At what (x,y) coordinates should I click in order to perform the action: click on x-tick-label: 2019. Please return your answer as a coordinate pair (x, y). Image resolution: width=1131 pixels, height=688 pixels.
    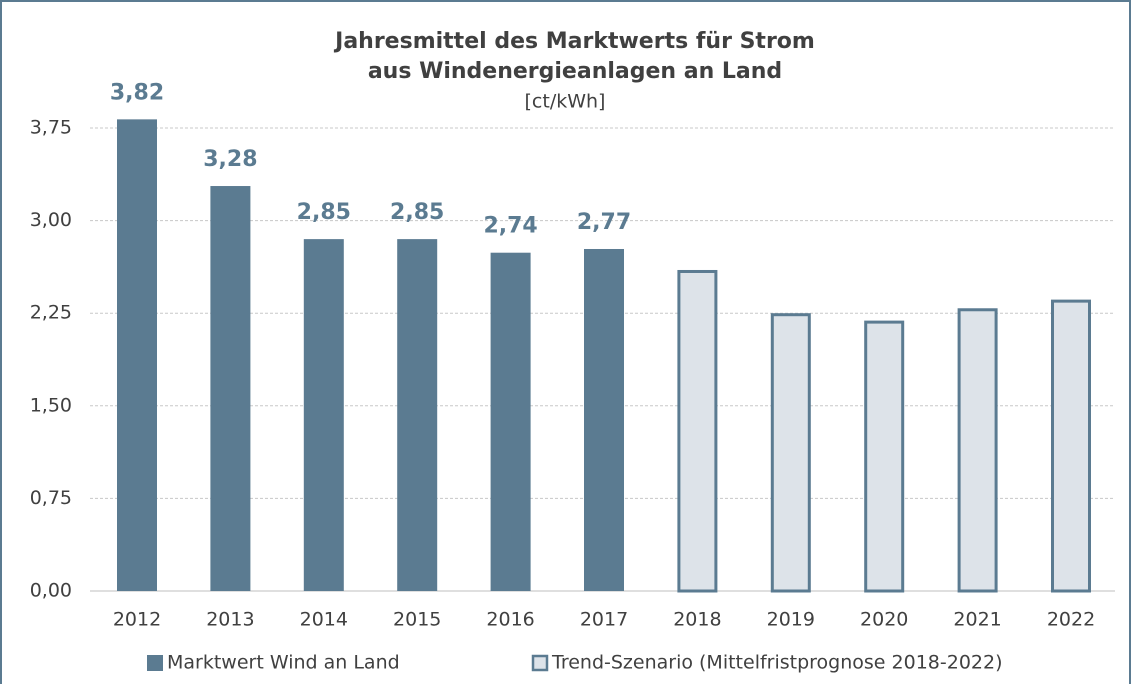
    Looking at the image, I should click on (791, 620).